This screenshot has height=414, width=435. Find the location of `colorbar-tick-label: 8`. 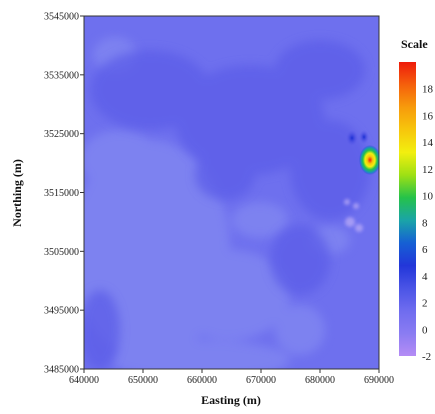

colorbar-tick-label: 8 is located at coordinates (425, 223).